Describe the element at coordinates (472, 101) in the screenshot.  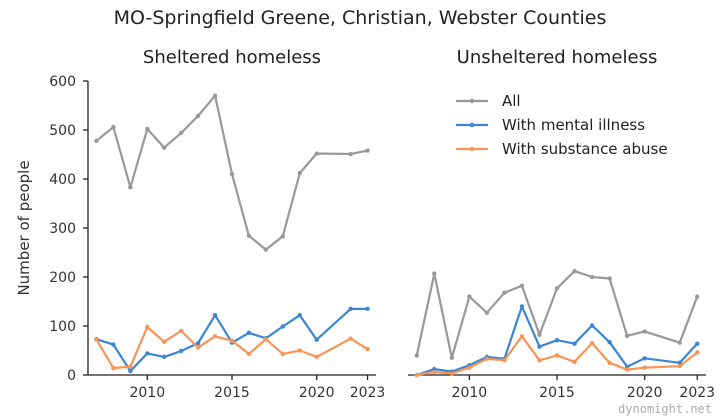
I see `legend-marker-all` at that location.